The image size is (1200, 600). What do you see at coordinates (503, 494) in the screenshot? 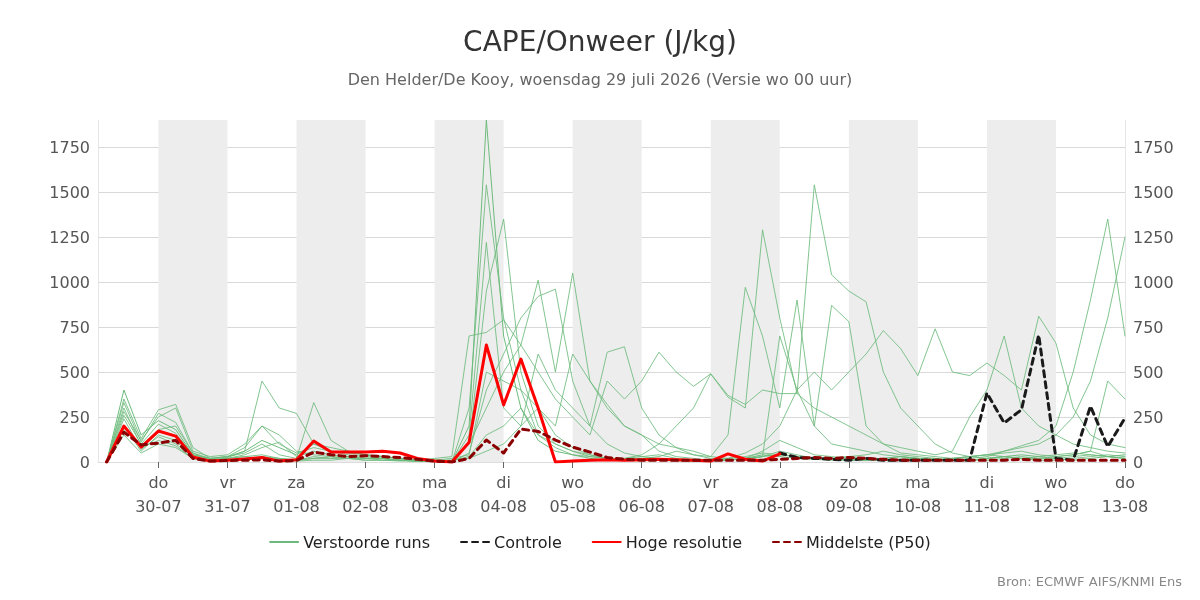
I see `x-tick-label: di 04-08` at bounding box center [503, 494].